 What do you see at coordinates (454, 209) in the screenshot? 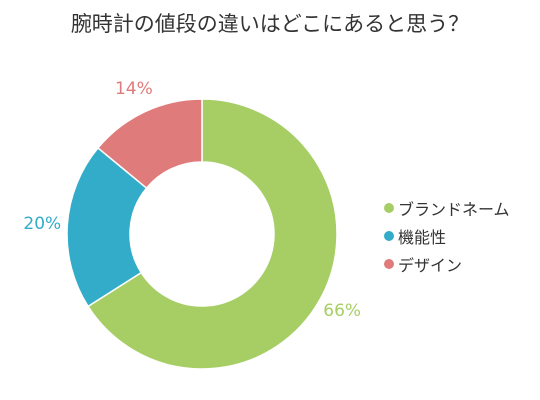
I see `legend-label: ブランドネーム` at bounding box center [454, 209].